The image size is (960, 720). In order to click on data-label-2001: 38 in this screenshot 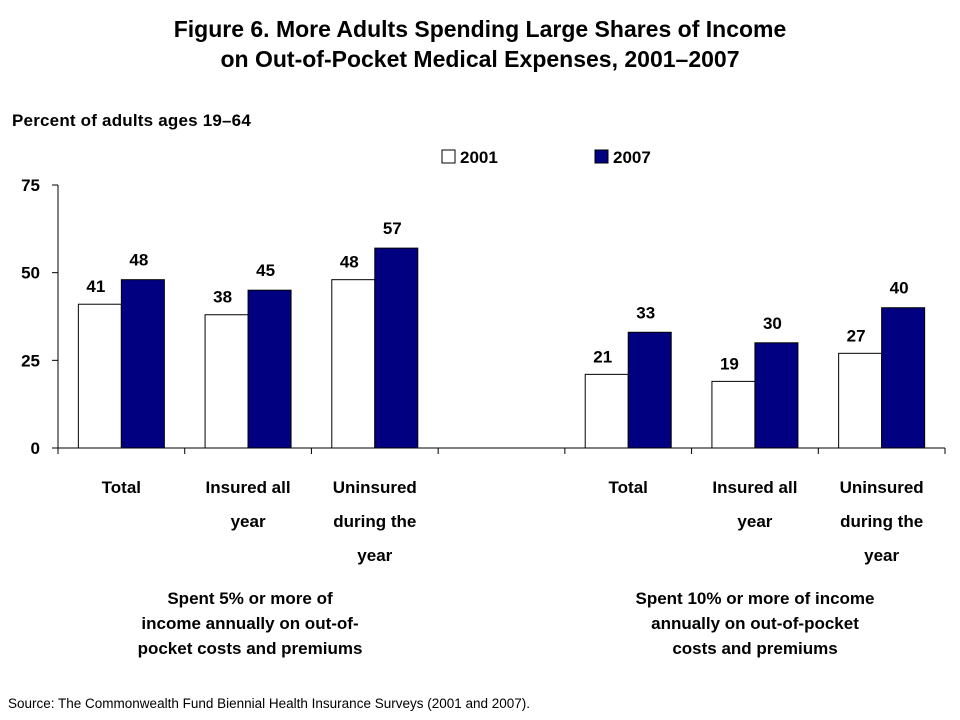, I will do `click(222, 297)`.